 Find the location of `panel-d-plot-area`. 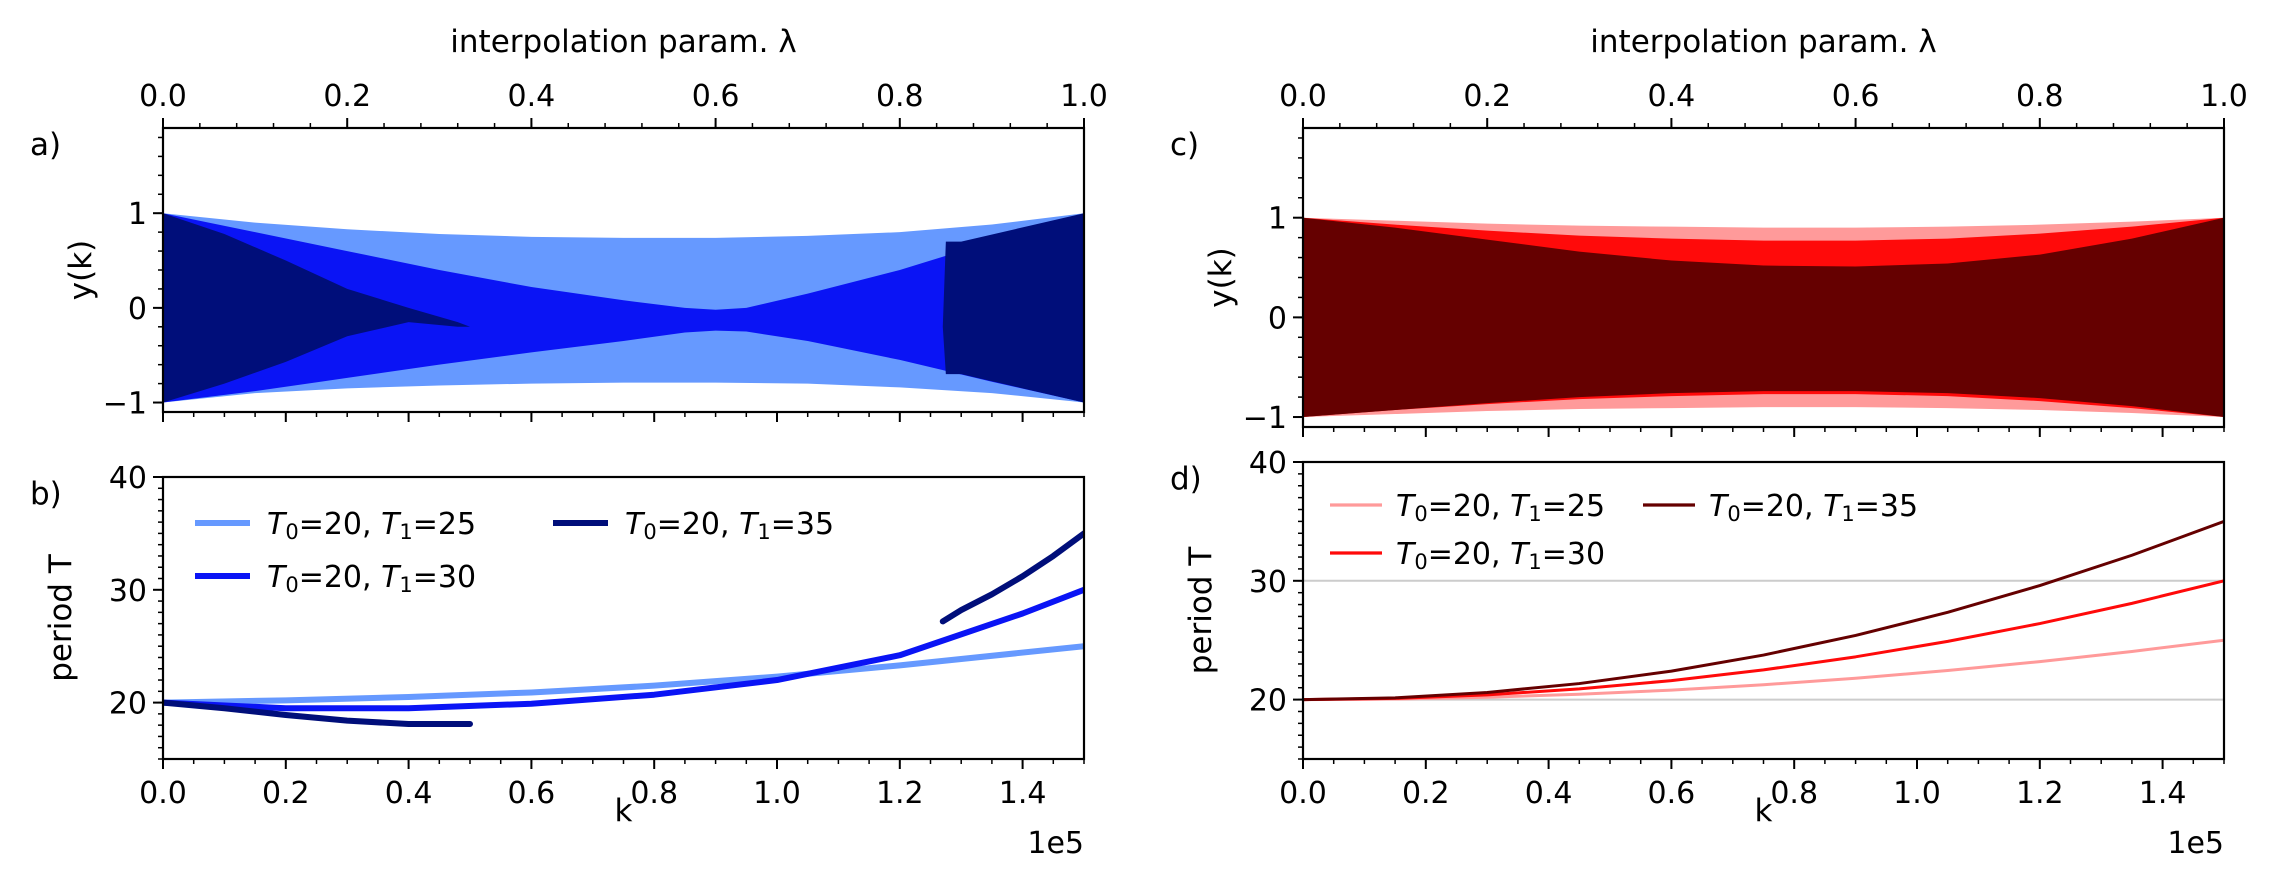

panel-d-plot-area is located at coordinates (1763, 610).